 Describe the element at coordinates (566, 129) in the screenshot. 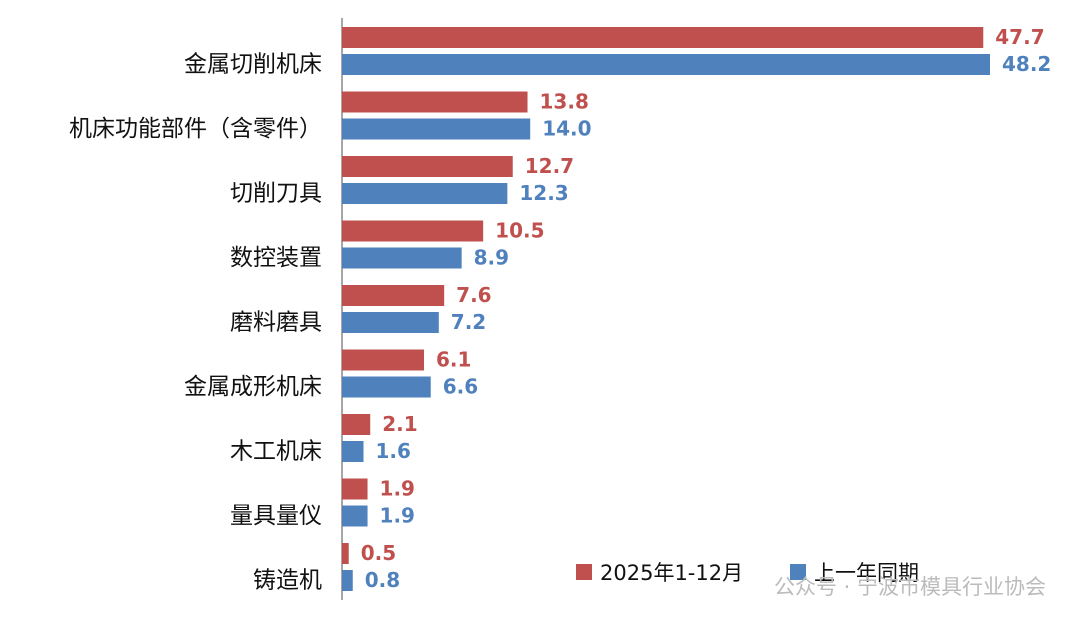

I see `value-label: 14.0` at that location.